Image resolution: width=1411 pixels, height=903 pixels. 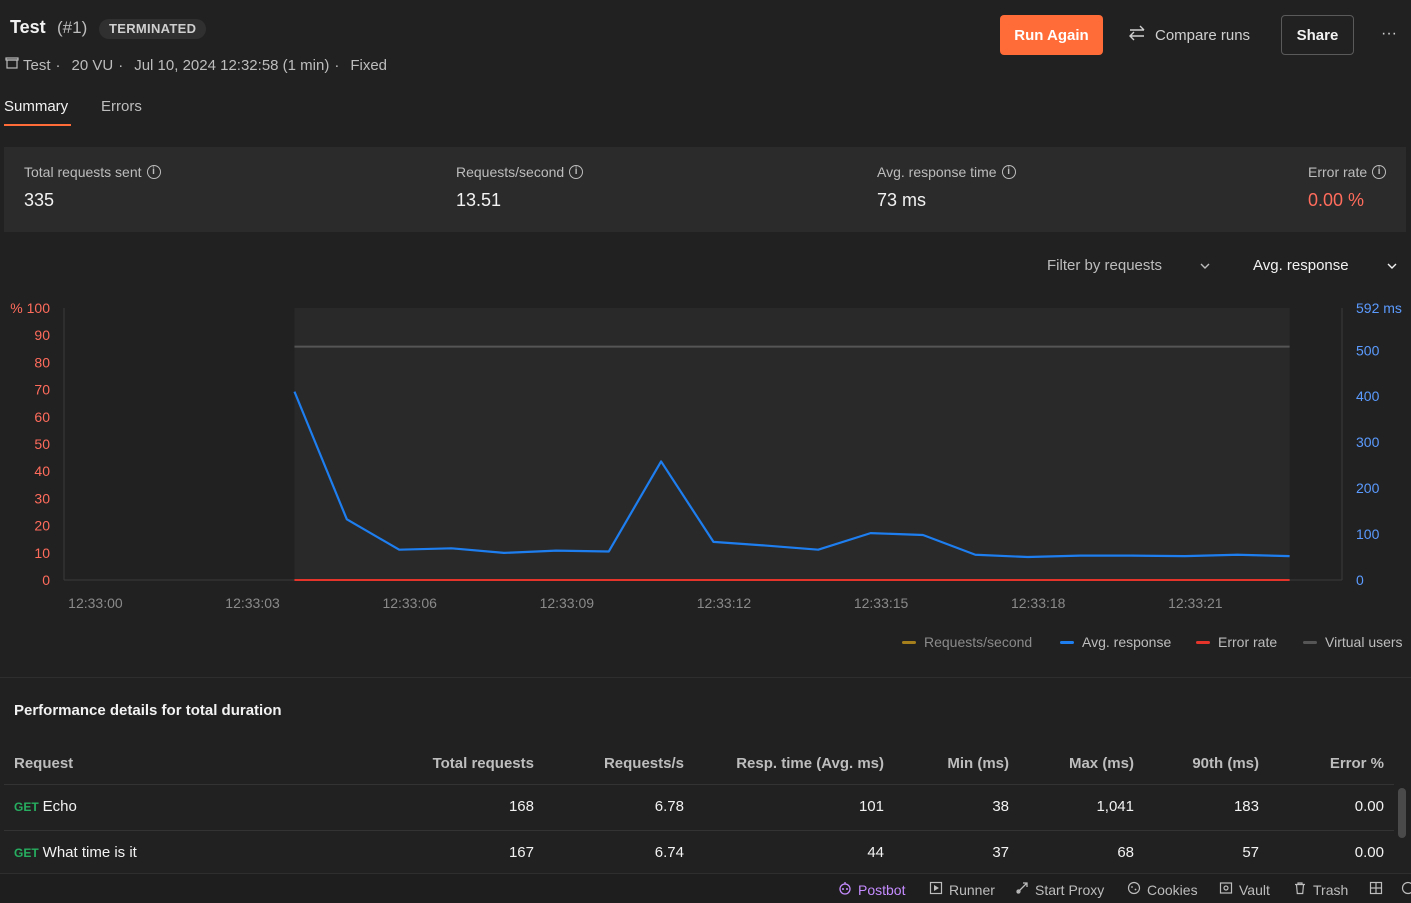 What do you see at coordinates (12, 65) in the screenshot?
I see `collection-icon` at bounding box center [12, 65].